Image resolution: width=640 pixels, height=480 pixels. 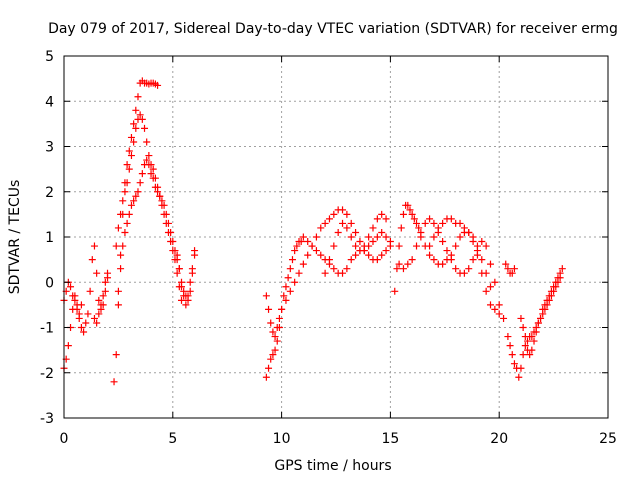 I want to click on y-tick-label: 3, so click(x=49, y=148).